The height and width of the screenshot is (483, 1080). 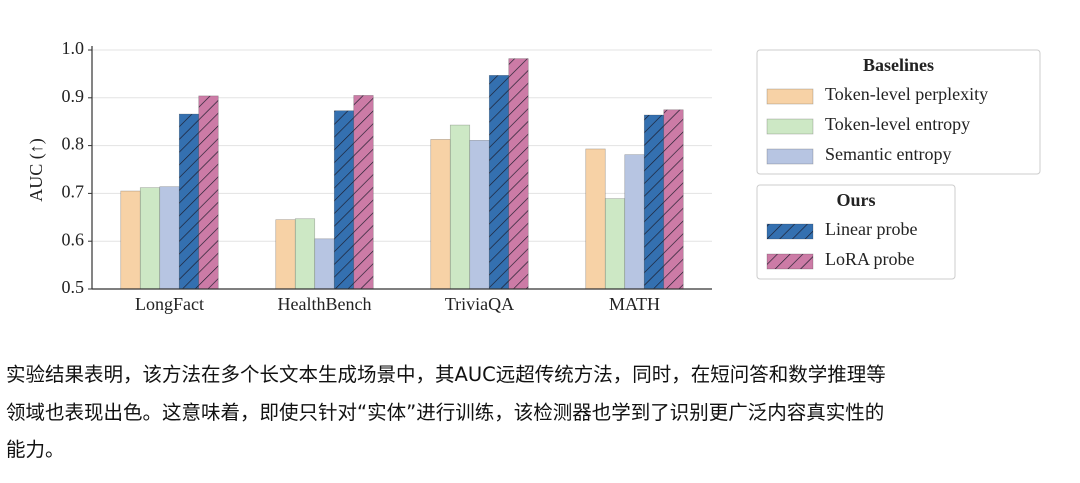 I want to click on y-tick-label: 0.7, so click(x=73, y=192).